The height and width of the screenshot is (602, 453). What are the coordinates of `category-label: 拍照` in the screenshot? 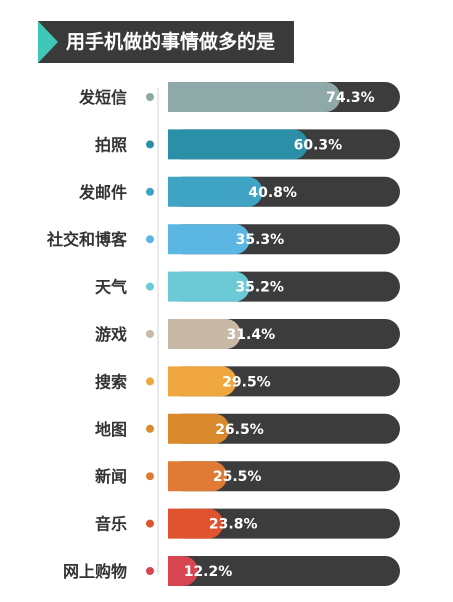 It's located at (111, 144).